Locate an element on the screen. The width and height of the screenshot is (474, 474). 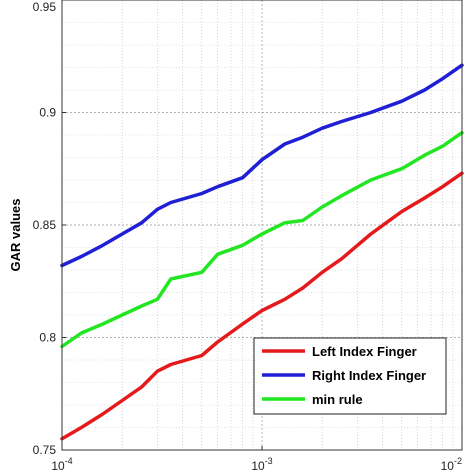
y-tick-label: 0.8 is located at coordinates (47, 338).